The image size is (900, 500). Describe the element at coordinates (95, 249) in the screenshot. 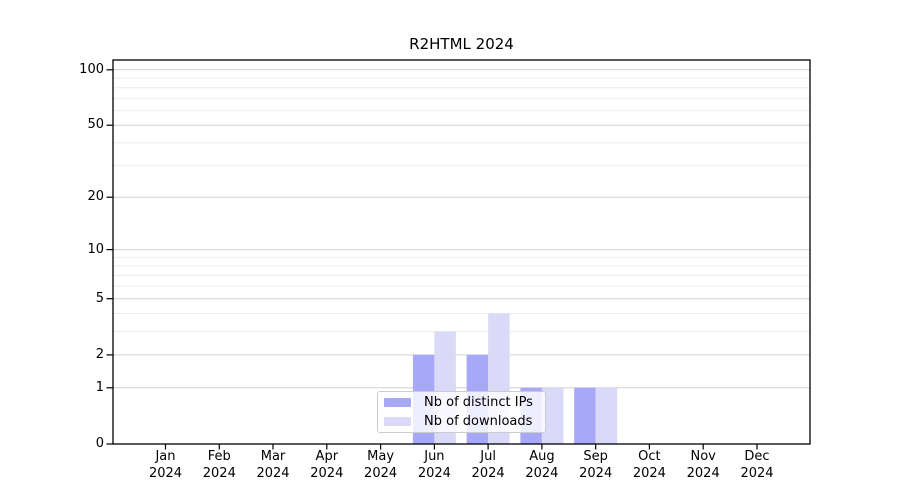

I see `y-tick-label-10: 10` at that location.